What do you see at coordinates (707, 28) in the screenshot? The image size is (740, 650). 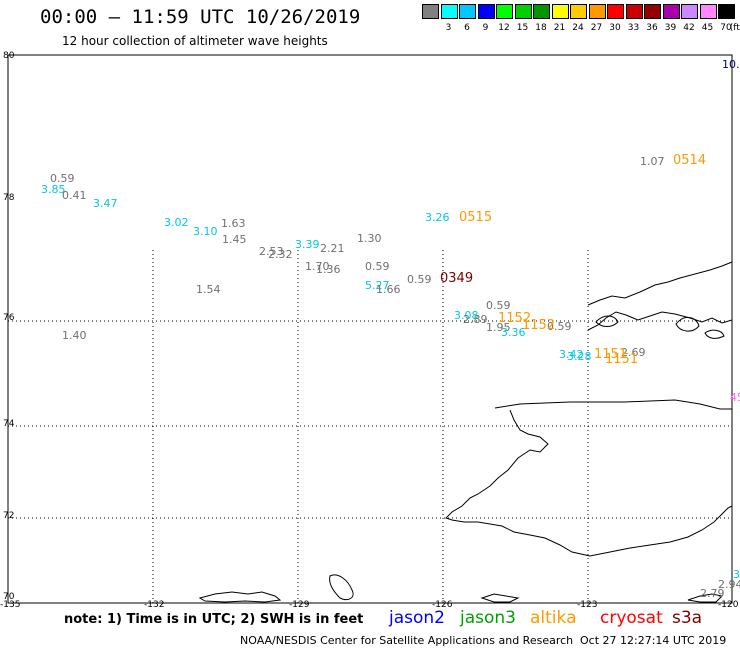 I see `scale-label: 45` at bounding box center [707, 28].